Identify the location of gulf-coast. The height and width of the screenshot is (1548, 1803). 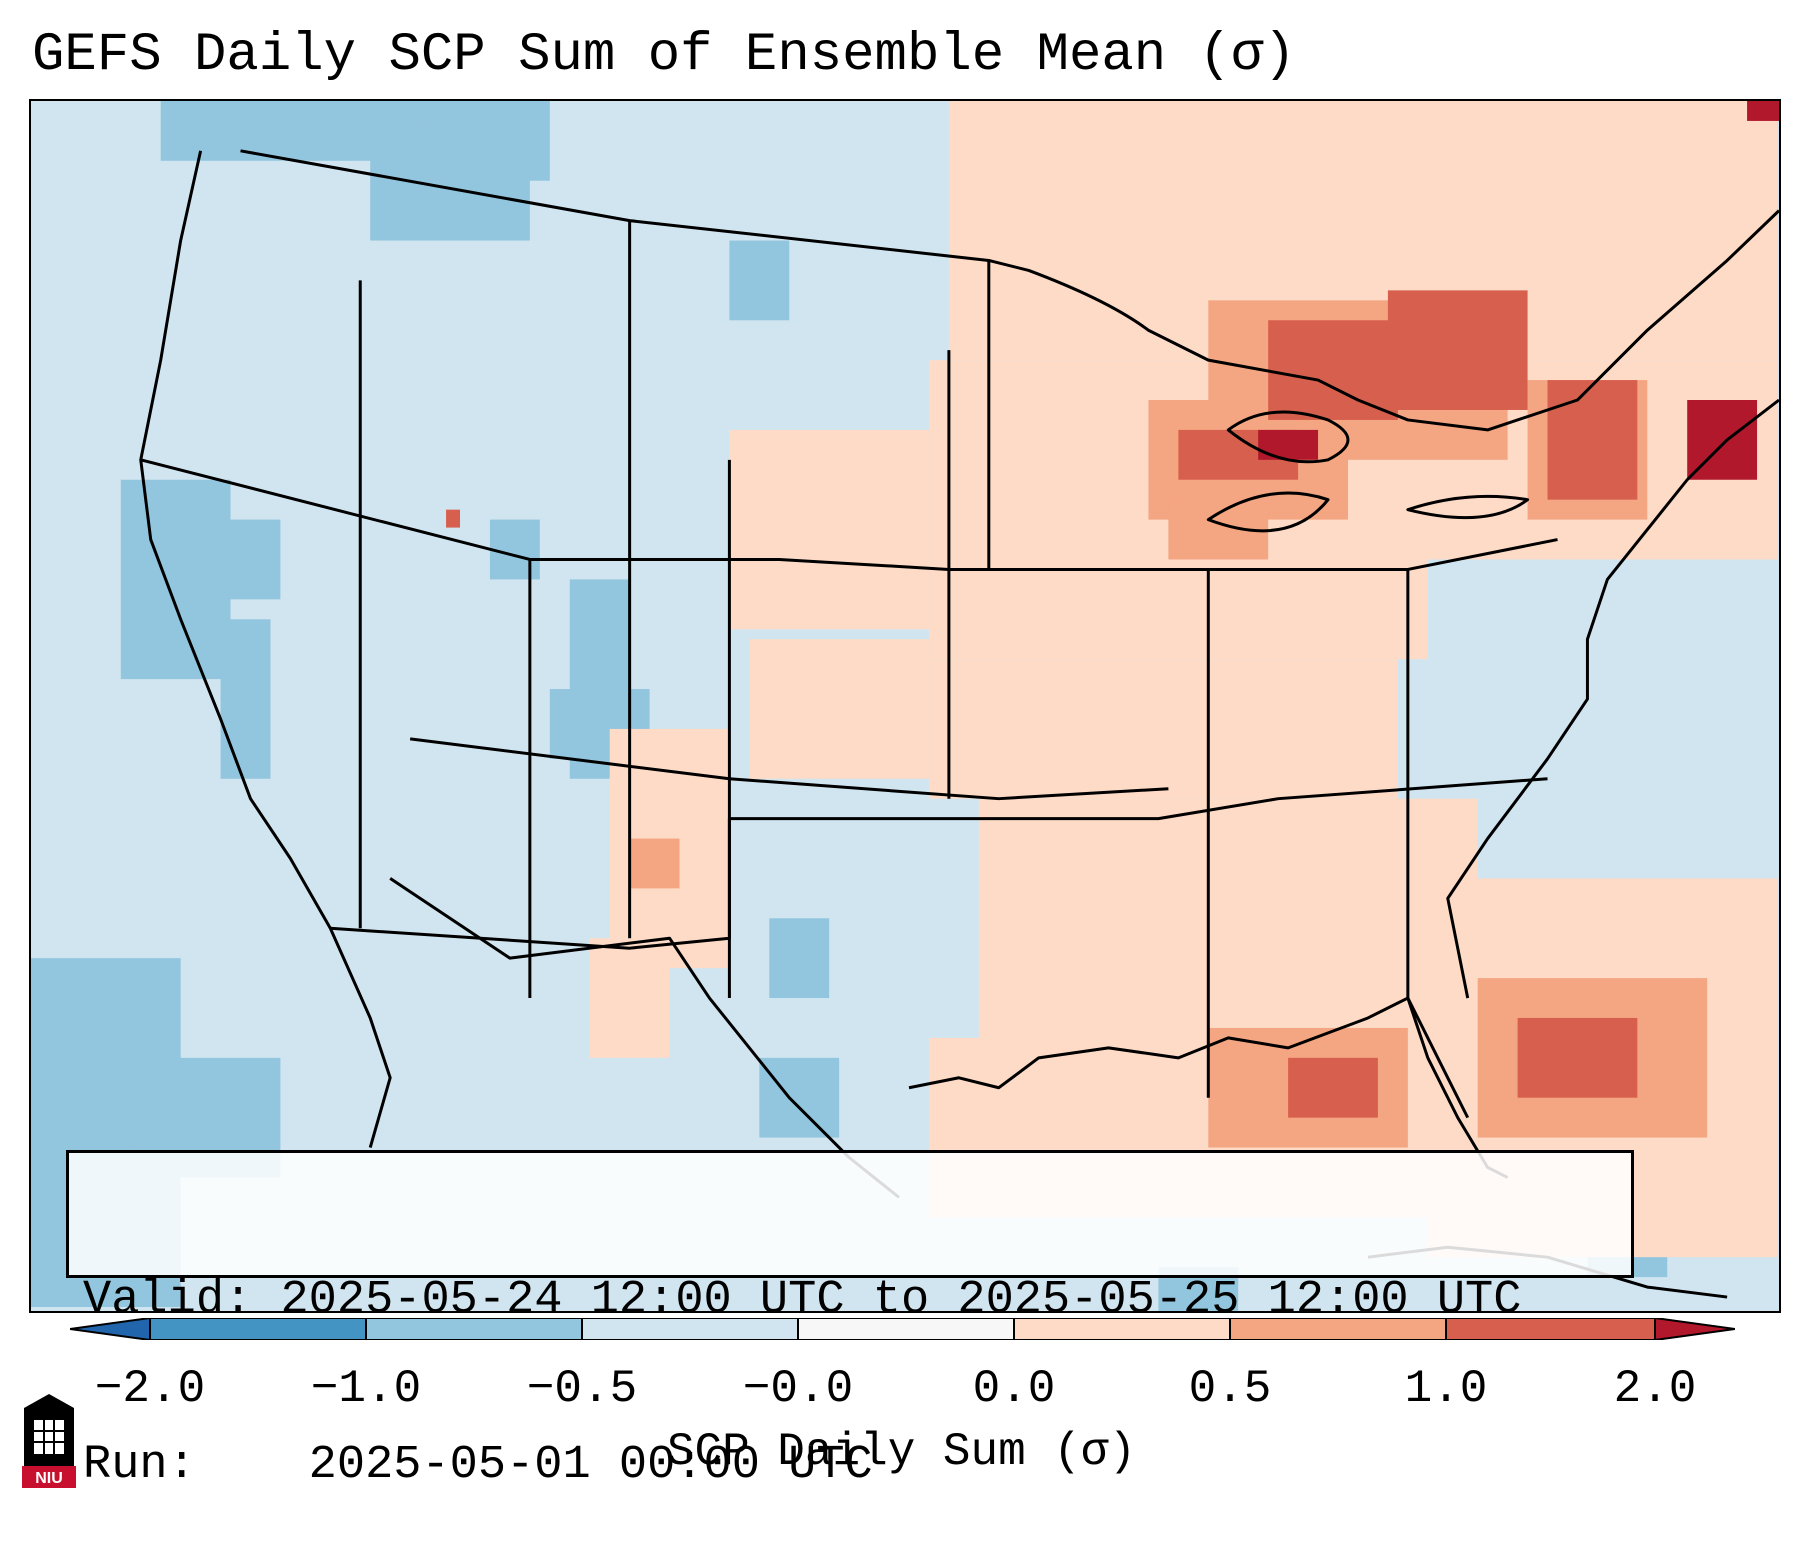
(1189, 1057).